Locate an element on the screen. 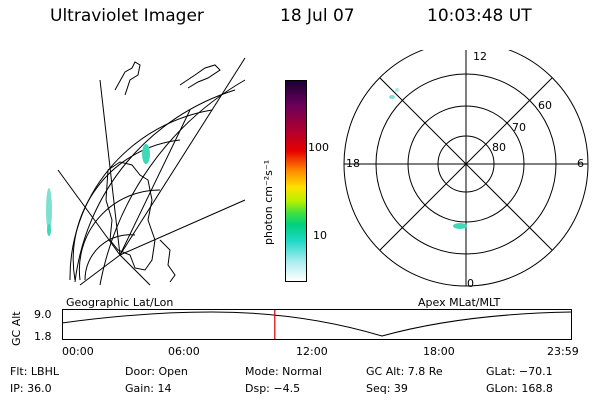  timeline-tick-2: 12:00 is located at coordinates (312, 351).